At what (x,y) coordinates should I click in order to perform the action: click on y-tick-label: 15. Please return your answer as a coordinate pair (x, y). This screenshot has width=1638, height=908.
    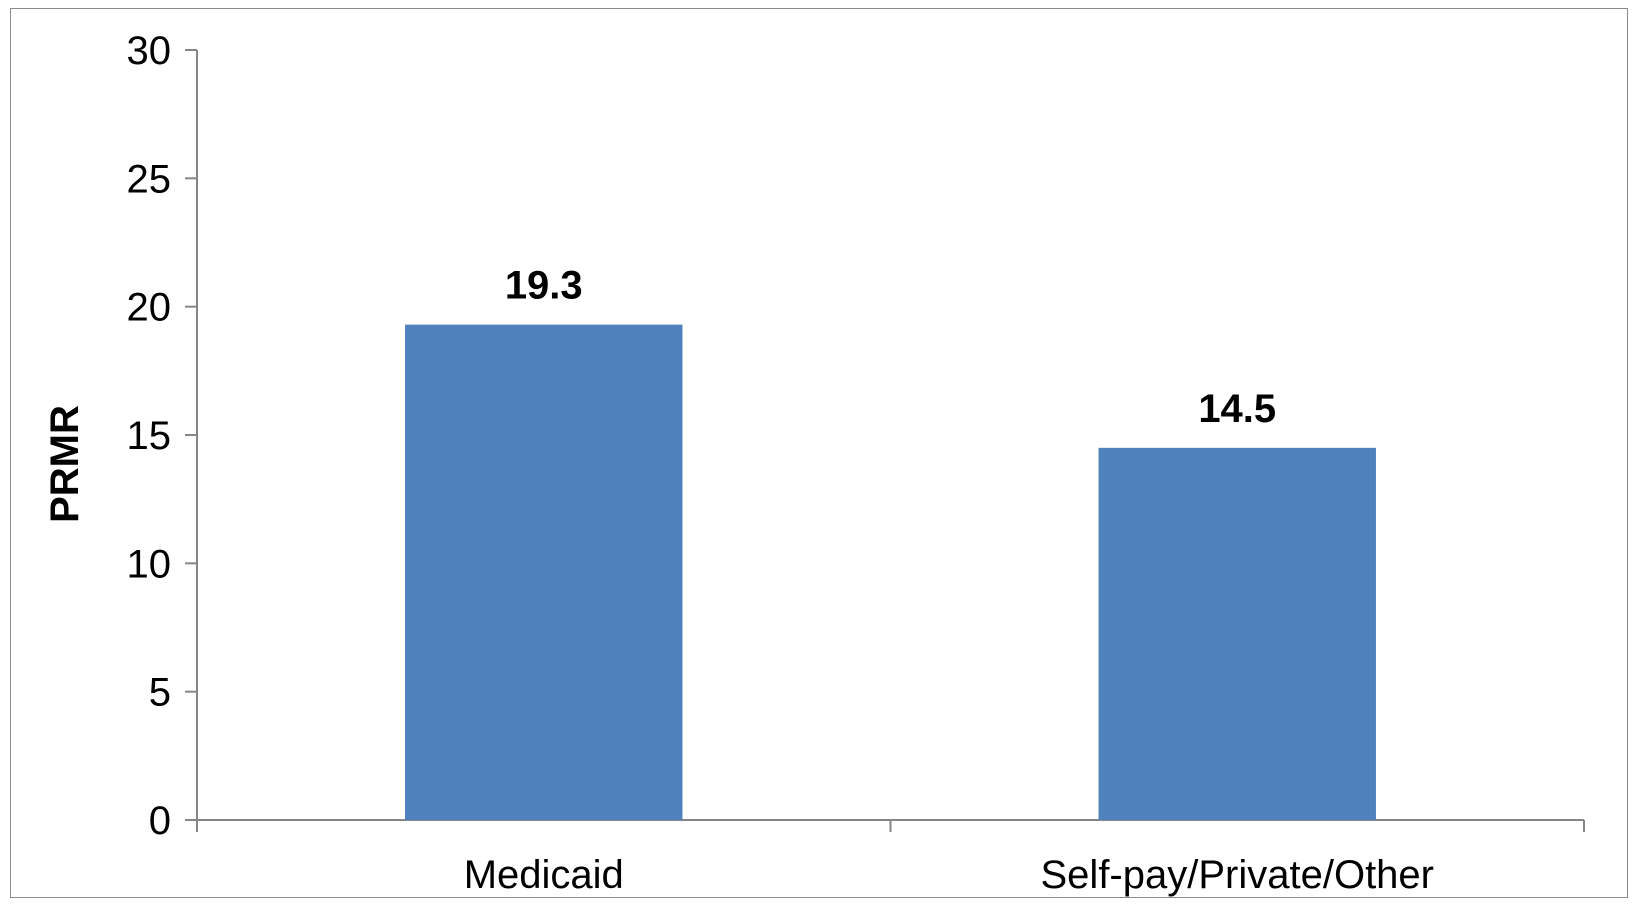
    Looking at the image, I should click on (149, 436).